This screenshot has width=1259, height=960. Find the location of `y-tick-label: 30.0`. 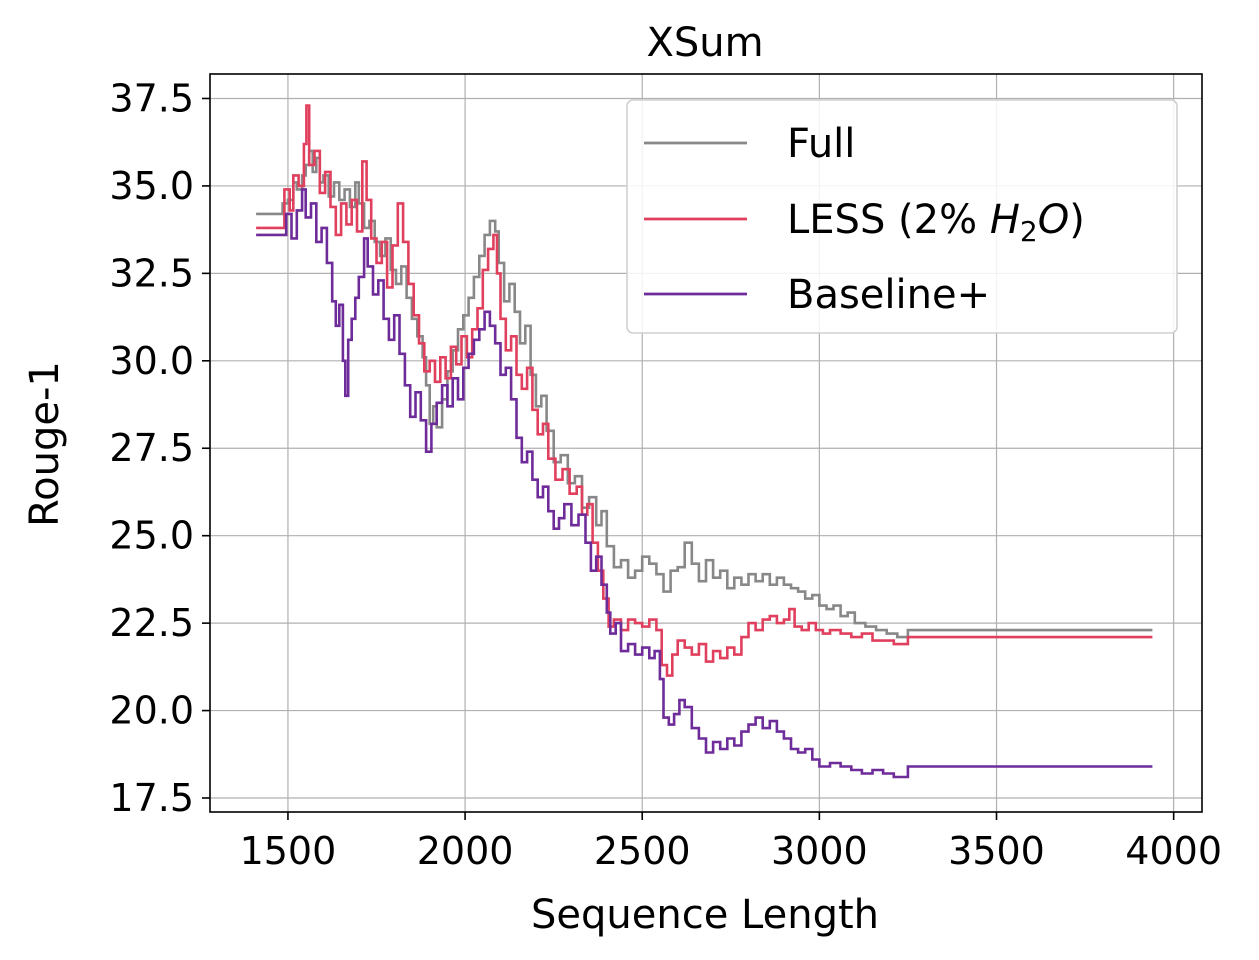

y-tick-label: 30.0 is located at coordinates (151, 361).